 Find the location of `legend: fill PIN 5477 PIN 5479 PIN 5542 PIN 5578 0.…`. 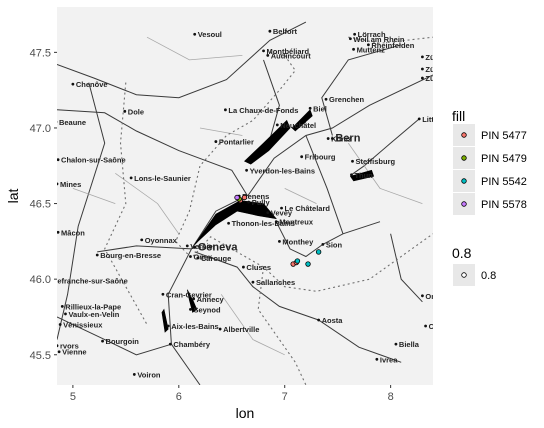

legend: fill PIN 5477 PIN 5479 PIN 5542 PIN 5578 0.… is located at coordinates (489, 197).